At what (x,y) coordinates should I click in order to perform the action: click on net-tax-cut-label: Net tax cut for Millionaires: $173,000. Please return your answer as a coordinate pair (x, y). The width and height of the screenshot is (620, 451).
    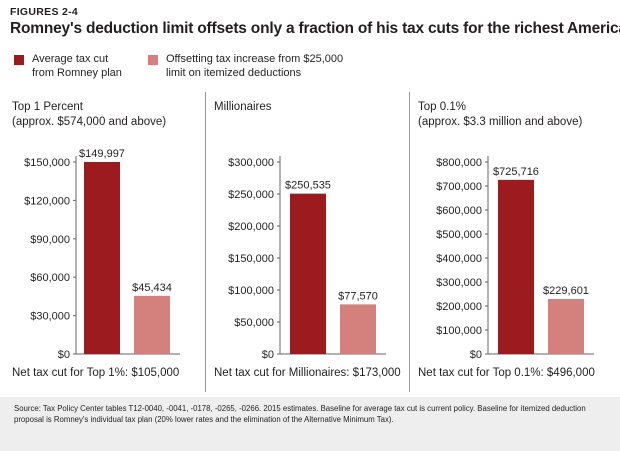
    Looking at the image, I should click on (307, 373).